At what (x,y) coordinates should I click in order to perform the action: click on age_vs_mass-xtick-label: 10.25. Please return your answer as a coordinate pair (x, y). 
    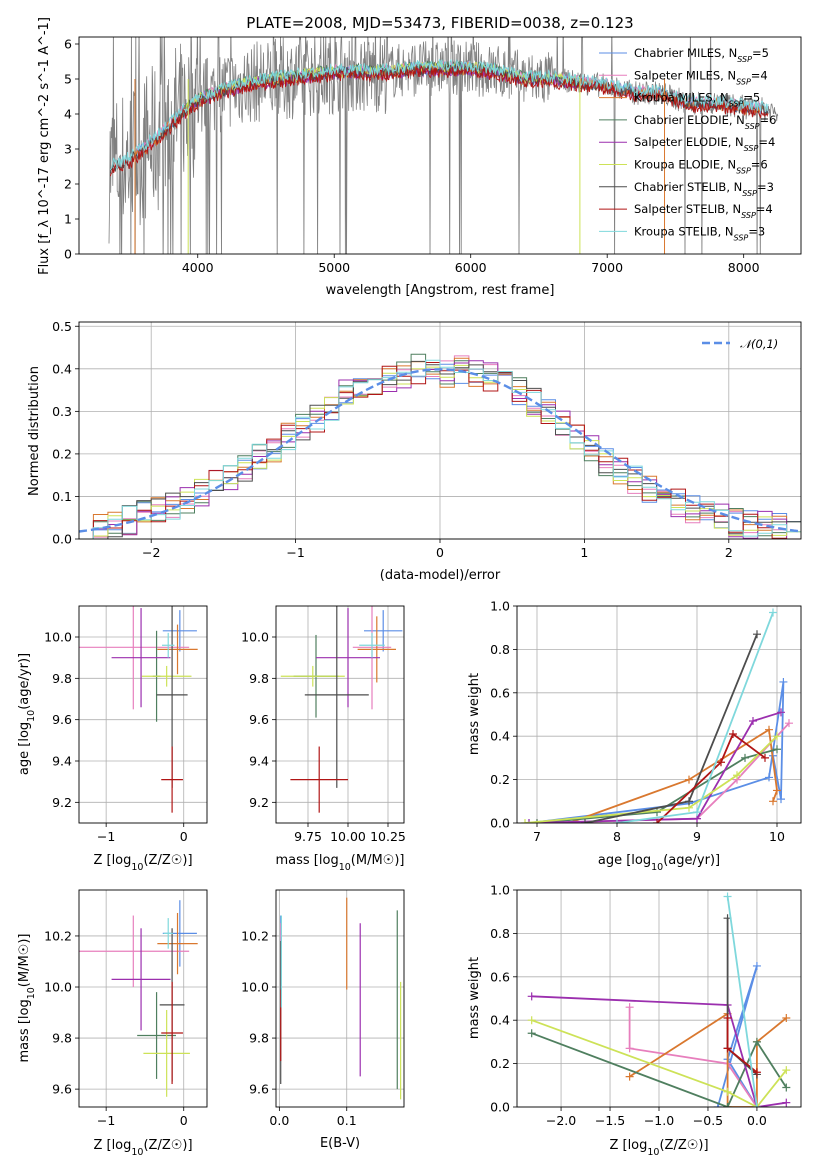
    Looking at the image, I should click on (388, 836).